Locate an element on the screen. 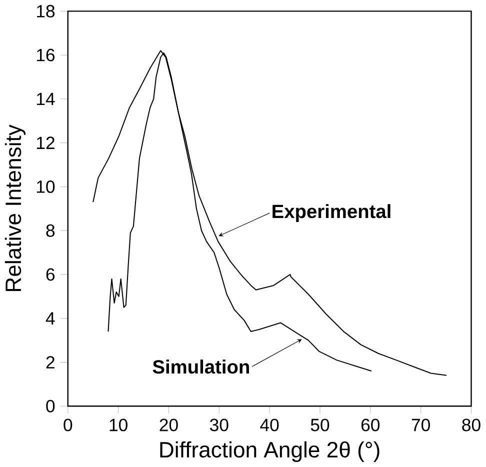 The image size is (486, 467). y-tick-label: 8 is located at coordinates (50, 230).